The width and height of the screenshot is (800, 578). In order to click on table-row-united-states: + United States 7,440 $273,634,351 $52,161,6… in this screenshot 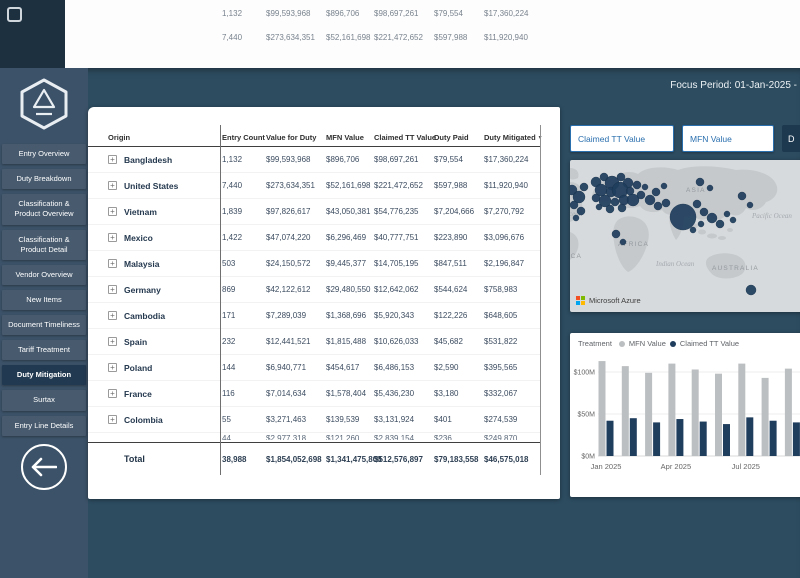, I will do `click(314, 186)`.